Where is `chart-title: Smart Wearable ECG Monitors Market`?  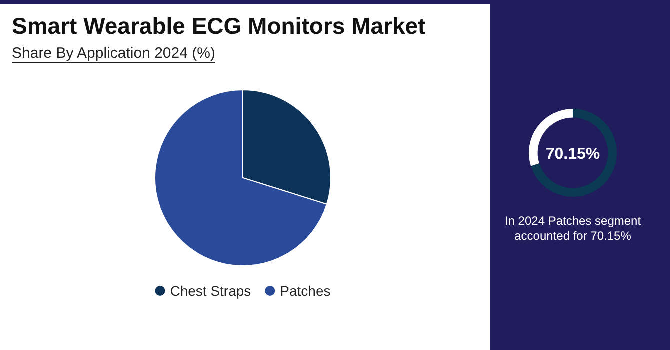 chart-title: Smart Wearable ECG Monitors Market is located at coordinates (219, 26).